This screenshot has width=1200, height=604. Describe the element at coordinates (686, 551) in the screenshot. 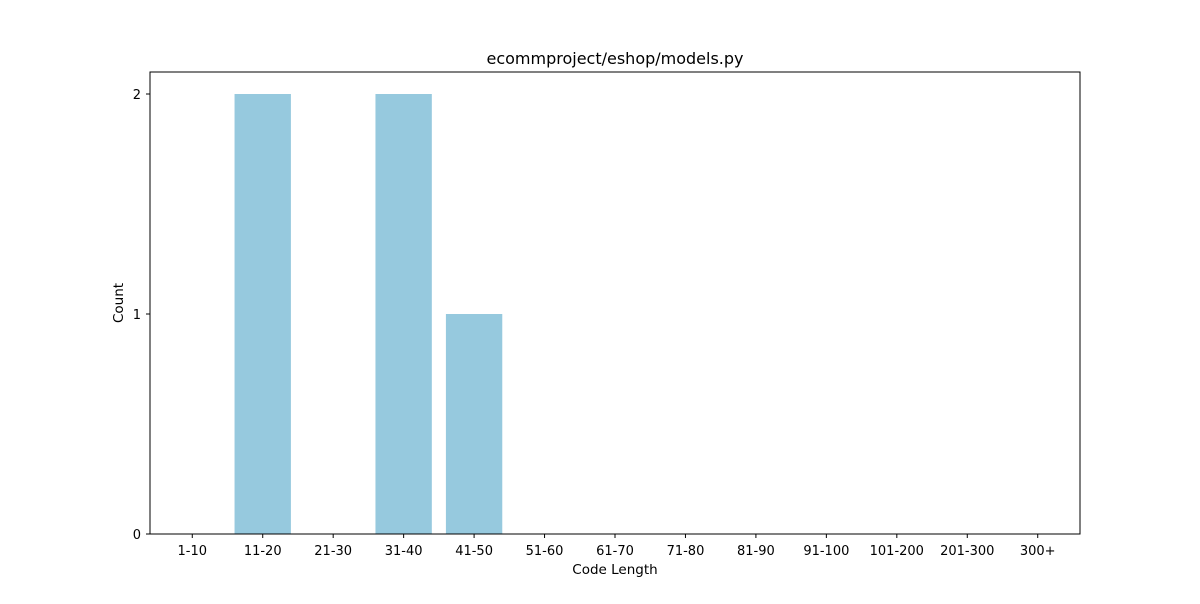

I see `x-tick-label: 71-80` at that location.